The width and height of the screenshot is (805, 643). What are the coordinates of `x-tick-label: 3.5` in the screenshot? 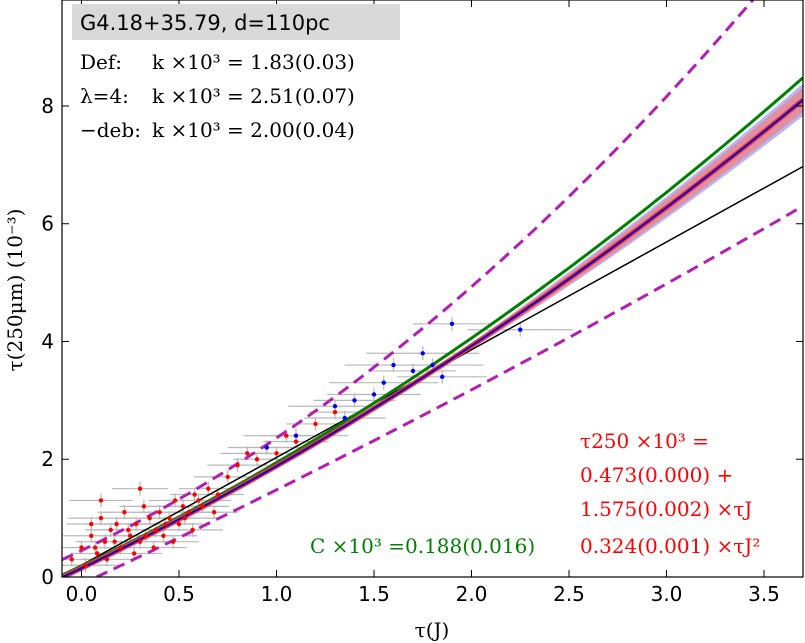 It's located at (764, 594).